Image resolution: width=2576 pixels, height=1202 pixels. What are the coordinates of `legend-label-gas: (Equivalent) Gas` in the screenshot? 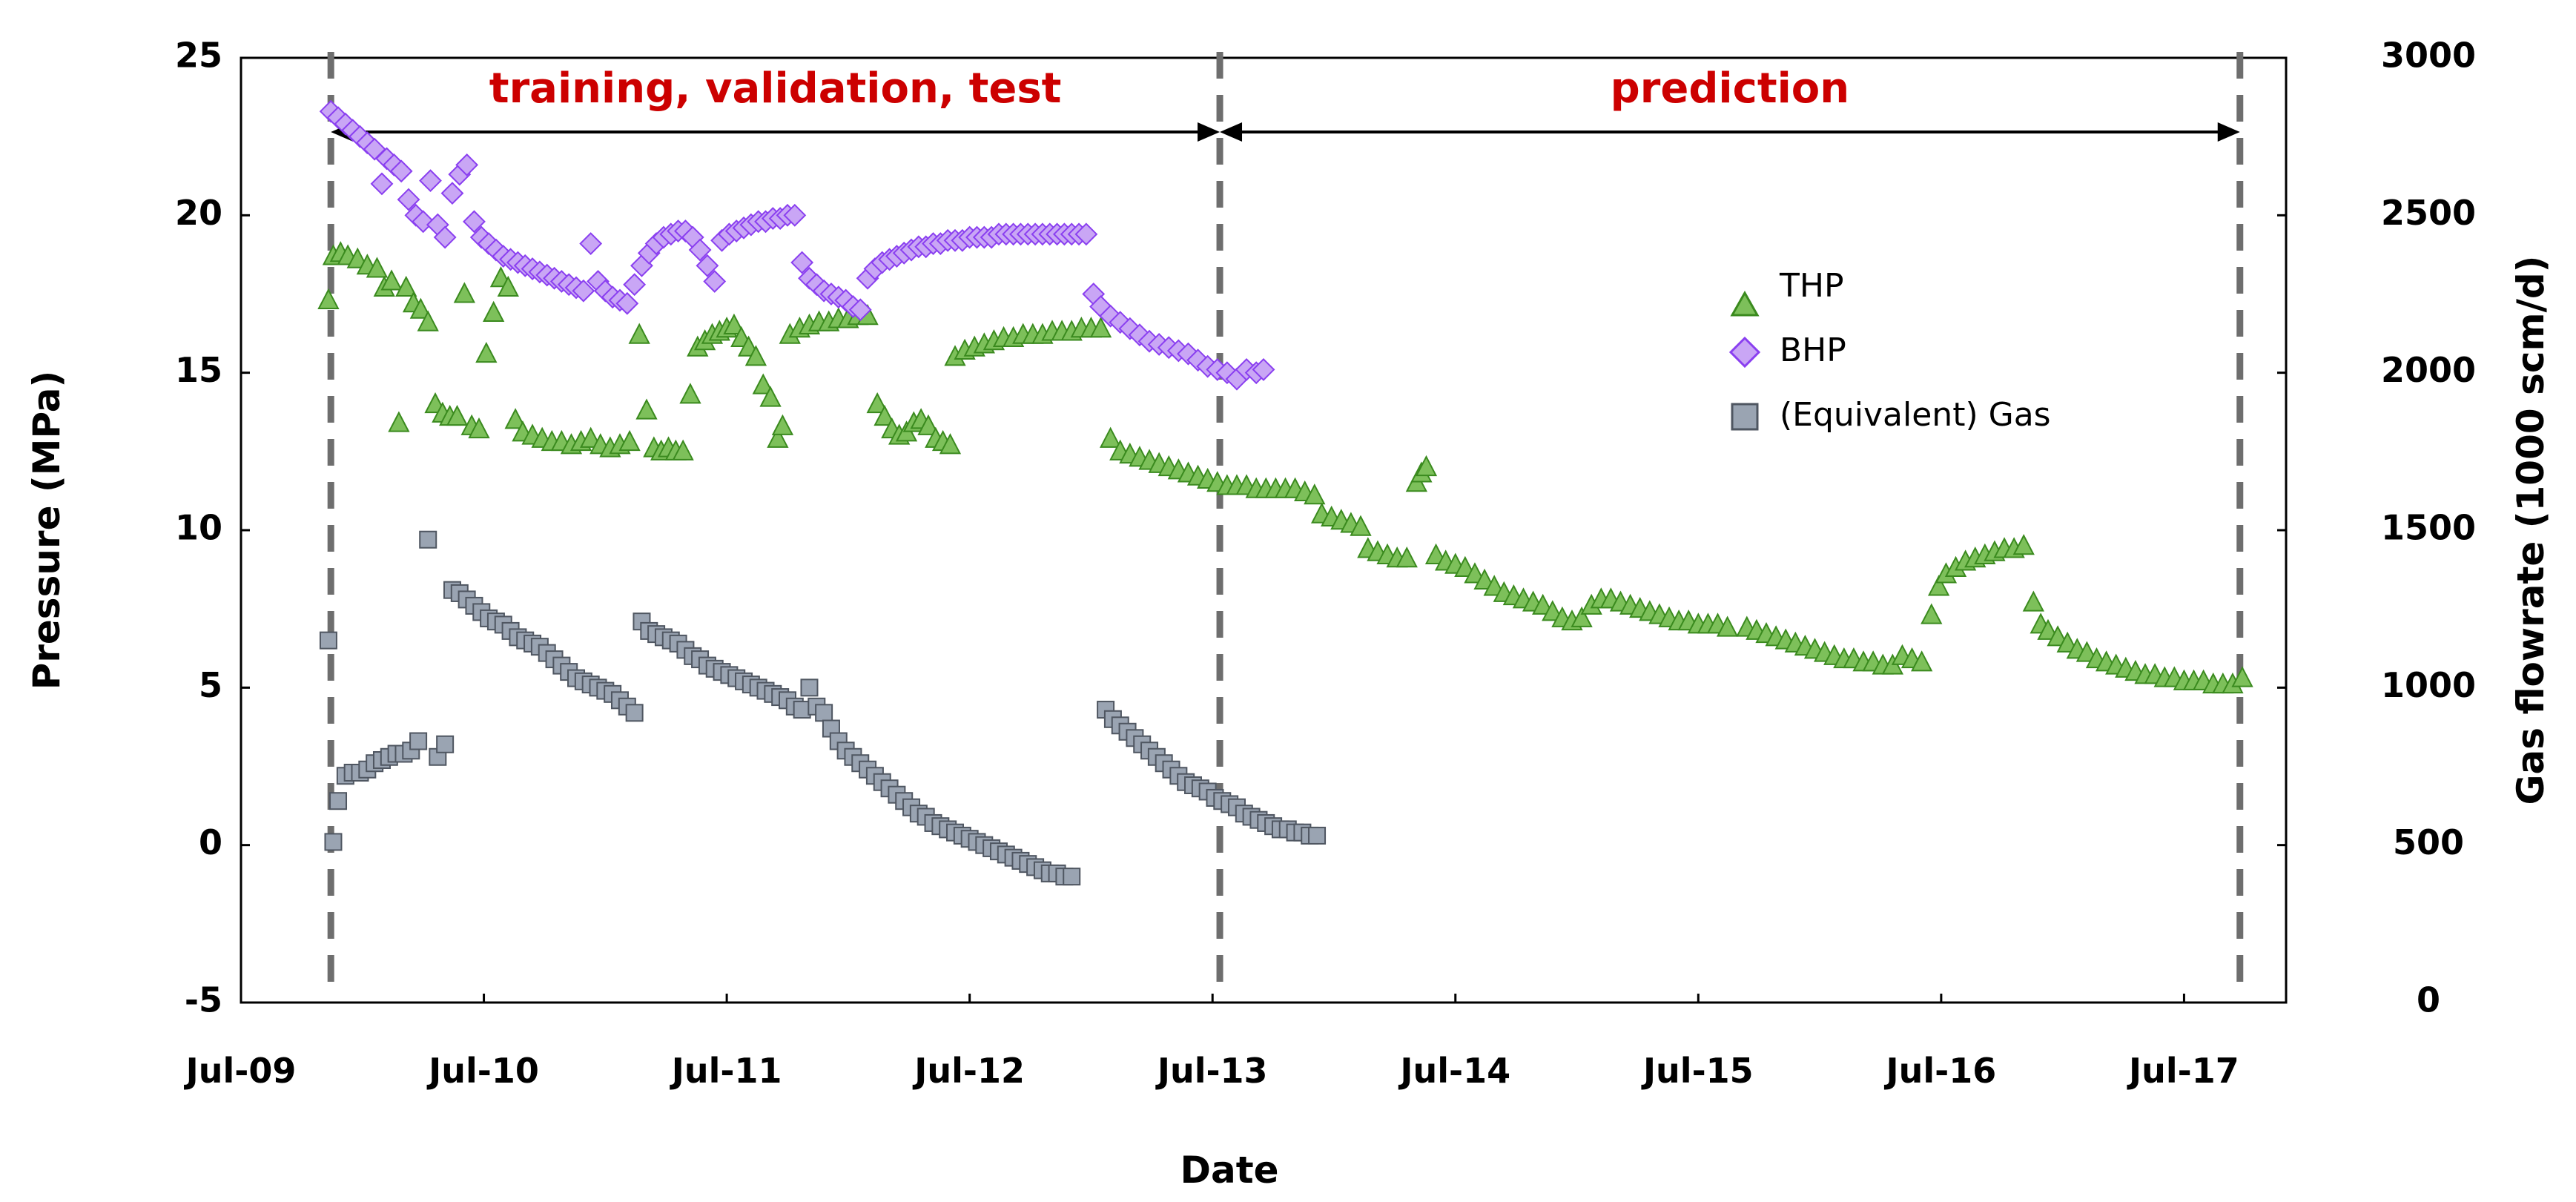 It's located at (1915, 415).